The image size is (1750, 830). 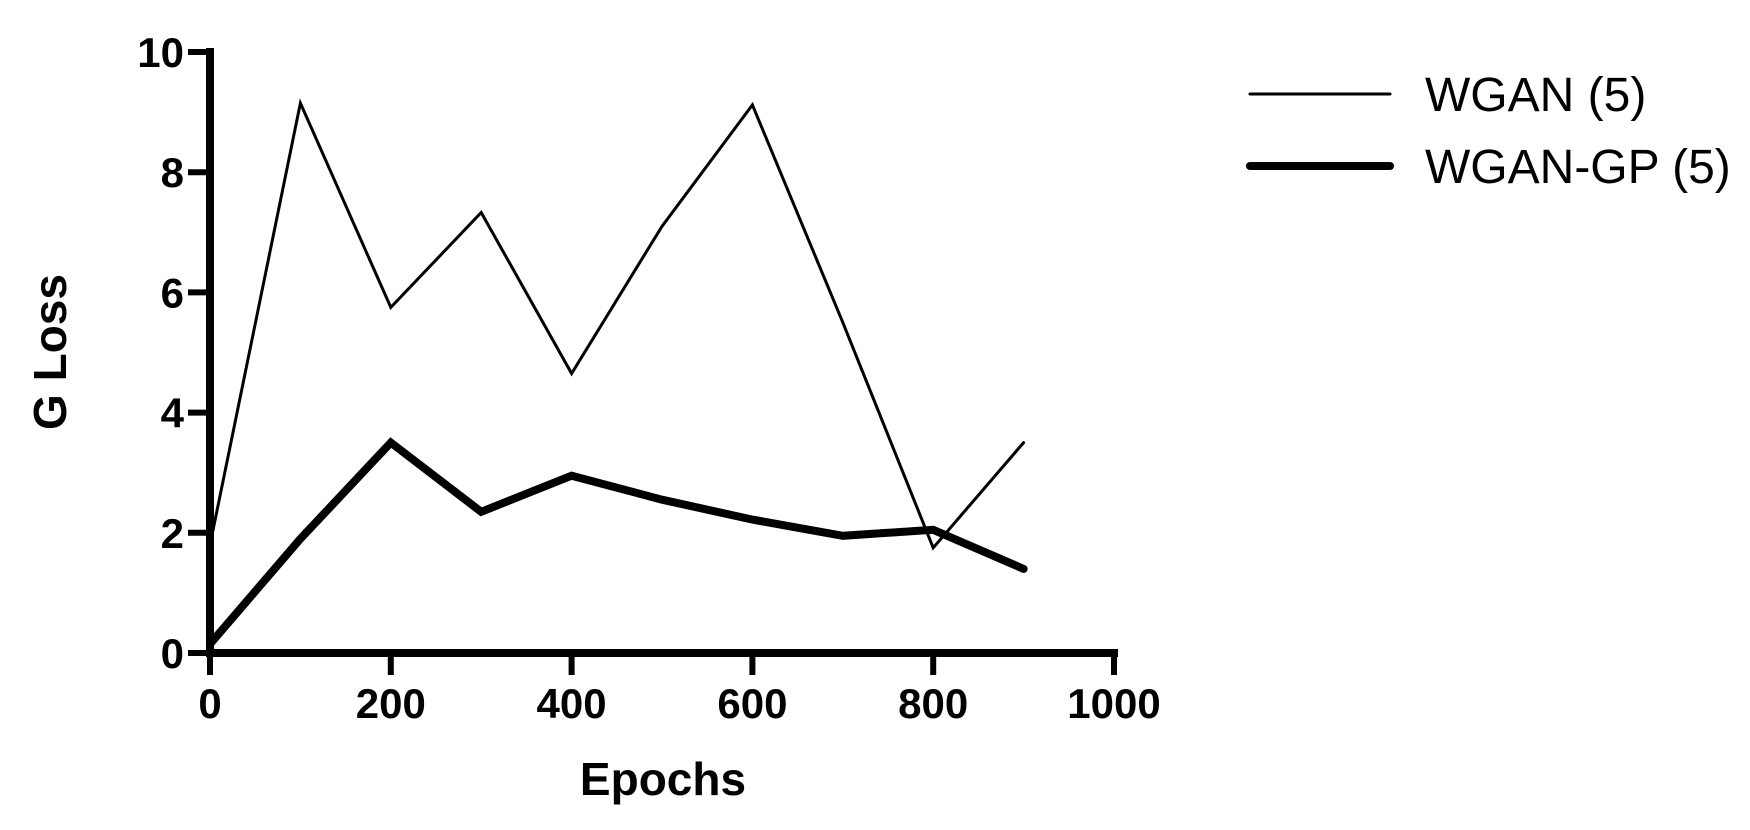 I want to click on y-tick-label: 10, so click(x=160, y=52).